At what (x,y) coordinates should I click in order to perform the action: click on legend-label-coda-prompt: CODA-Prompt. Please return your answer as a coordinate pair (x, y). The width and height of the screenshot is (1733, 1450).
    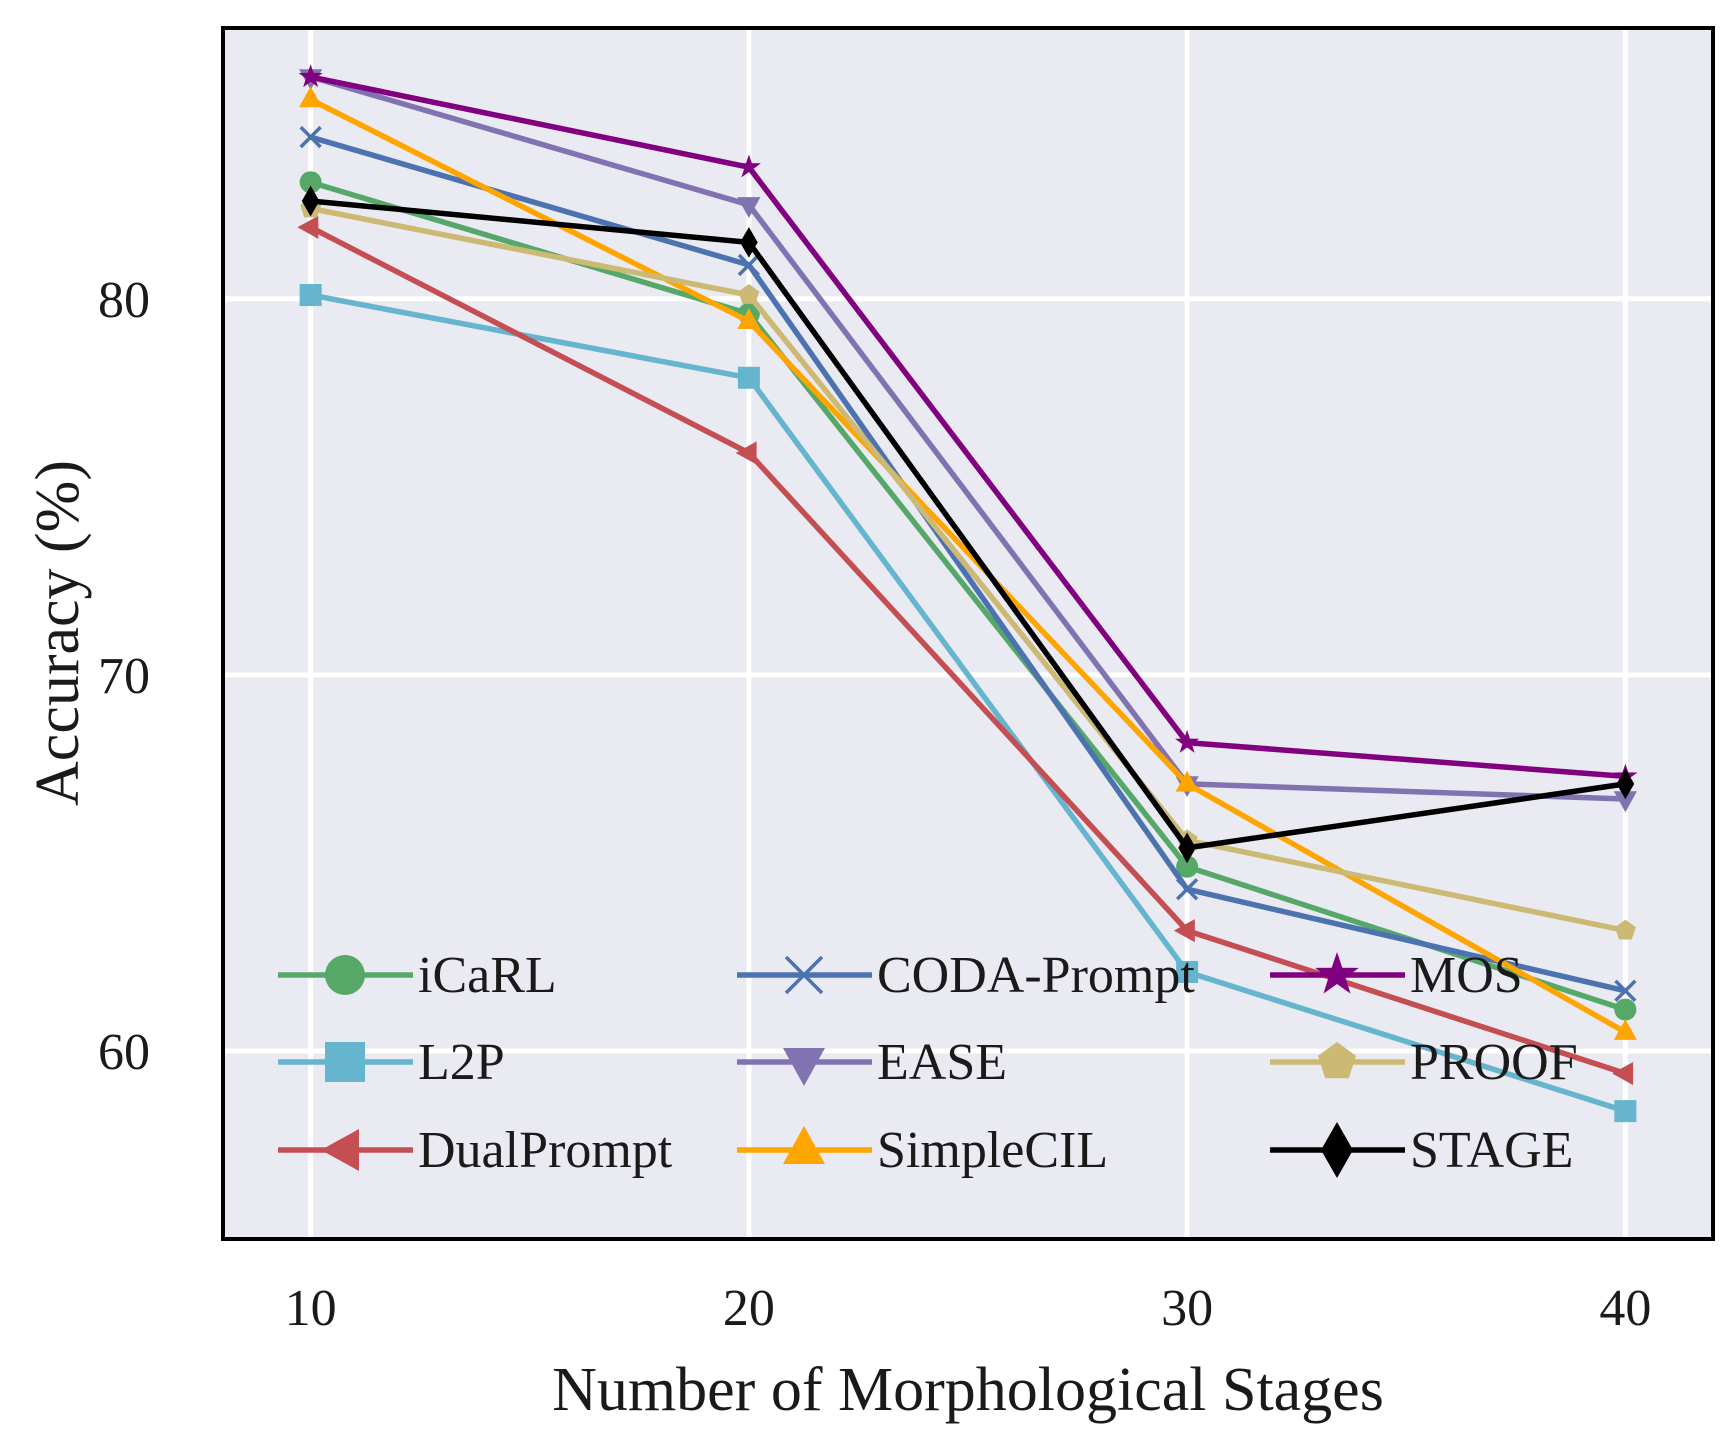
    Looking at the image, I should click on (1036, 975).